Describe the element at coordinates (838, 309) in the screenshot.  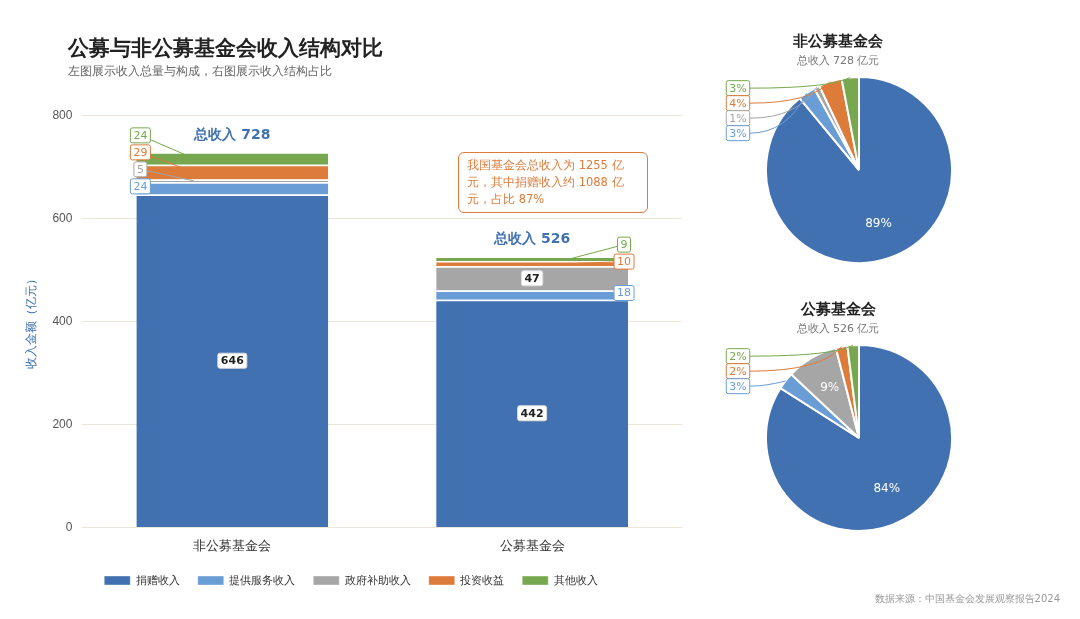
I see `chart-title: 公募基金会` at that location.